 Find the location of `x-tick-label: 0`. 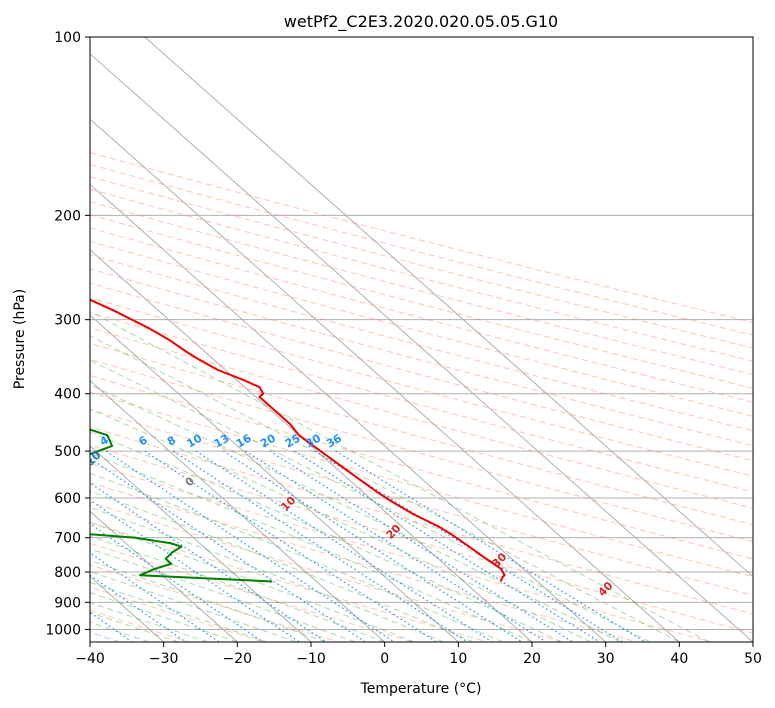

x-tick-label: 0 is located at coordinates (384, 659).